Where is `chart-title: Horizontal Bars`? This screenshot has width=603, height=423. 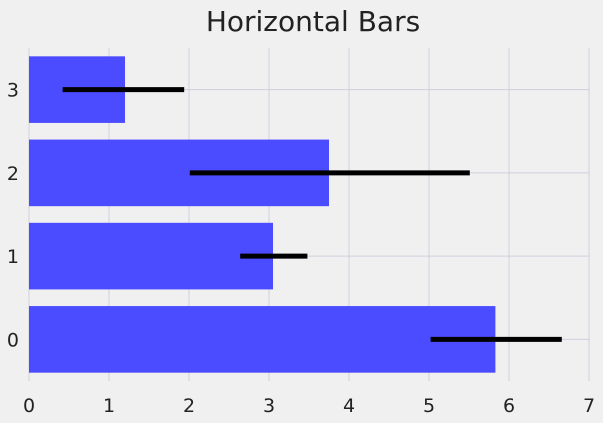
chart-title: Horizontal Bars is located at coordinates (313, 21).